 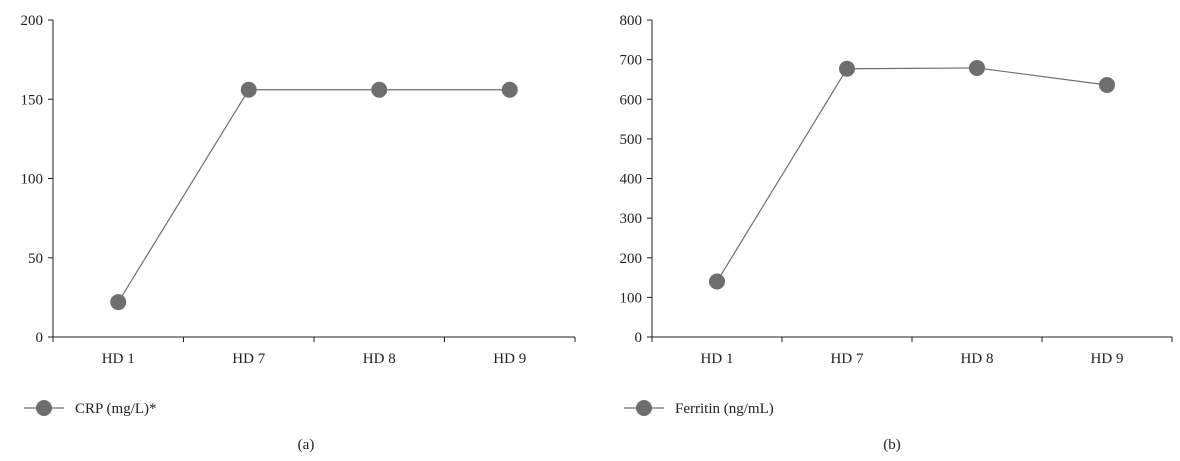 I want to click on panel-label: (a), so click(x=306, y=445).